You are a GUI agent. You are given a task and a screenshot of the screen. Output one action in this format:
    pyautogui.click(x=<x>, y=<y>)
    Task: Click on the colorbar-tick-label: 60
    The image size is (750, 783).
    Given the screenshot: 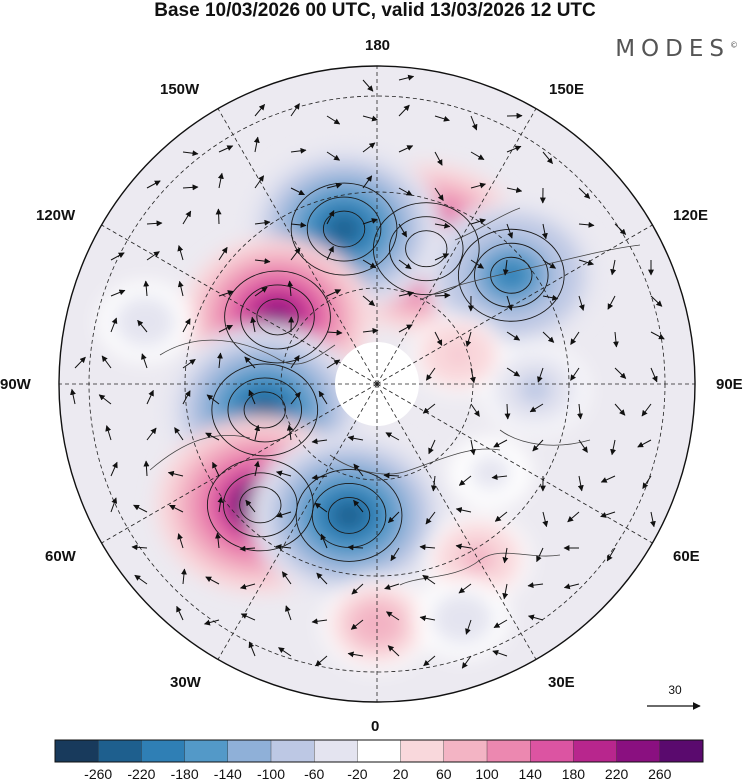 What is the action you would take?
    pyautogui.click(x=444, y=774)
    